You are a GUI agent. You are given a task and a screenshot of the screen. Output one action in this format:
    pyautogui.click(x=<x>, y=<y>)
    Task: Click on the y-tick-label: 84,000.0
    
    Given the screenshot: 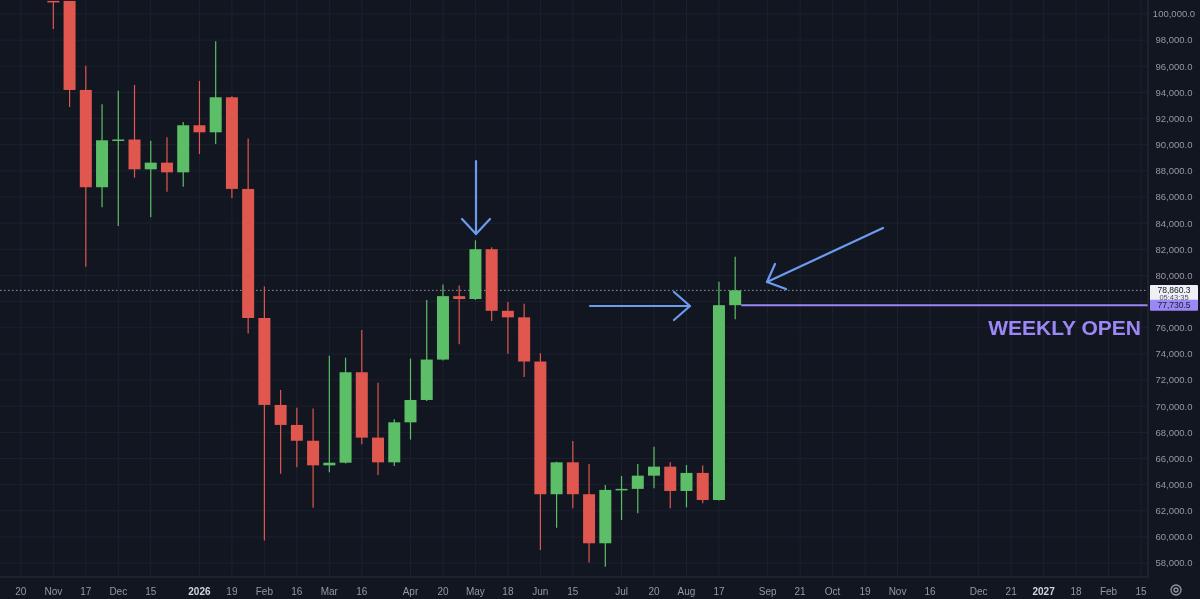 What is the action you would take?
    pyautogui.click(x=1174, y=223)
    